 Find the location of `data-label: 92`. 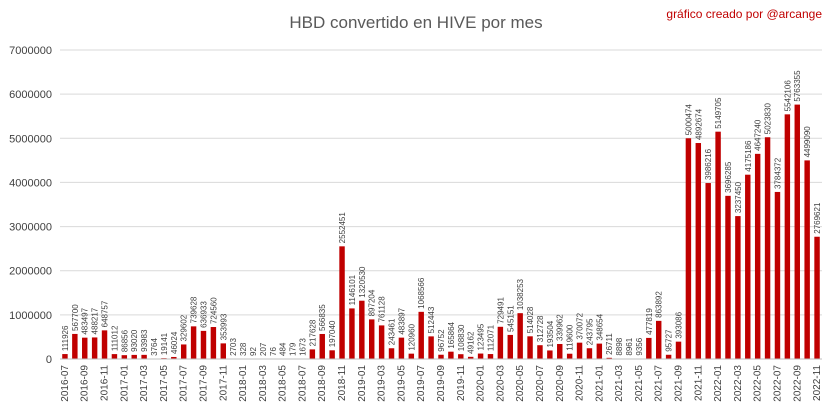

data-label: 92 is located at coordinates (253, 351).